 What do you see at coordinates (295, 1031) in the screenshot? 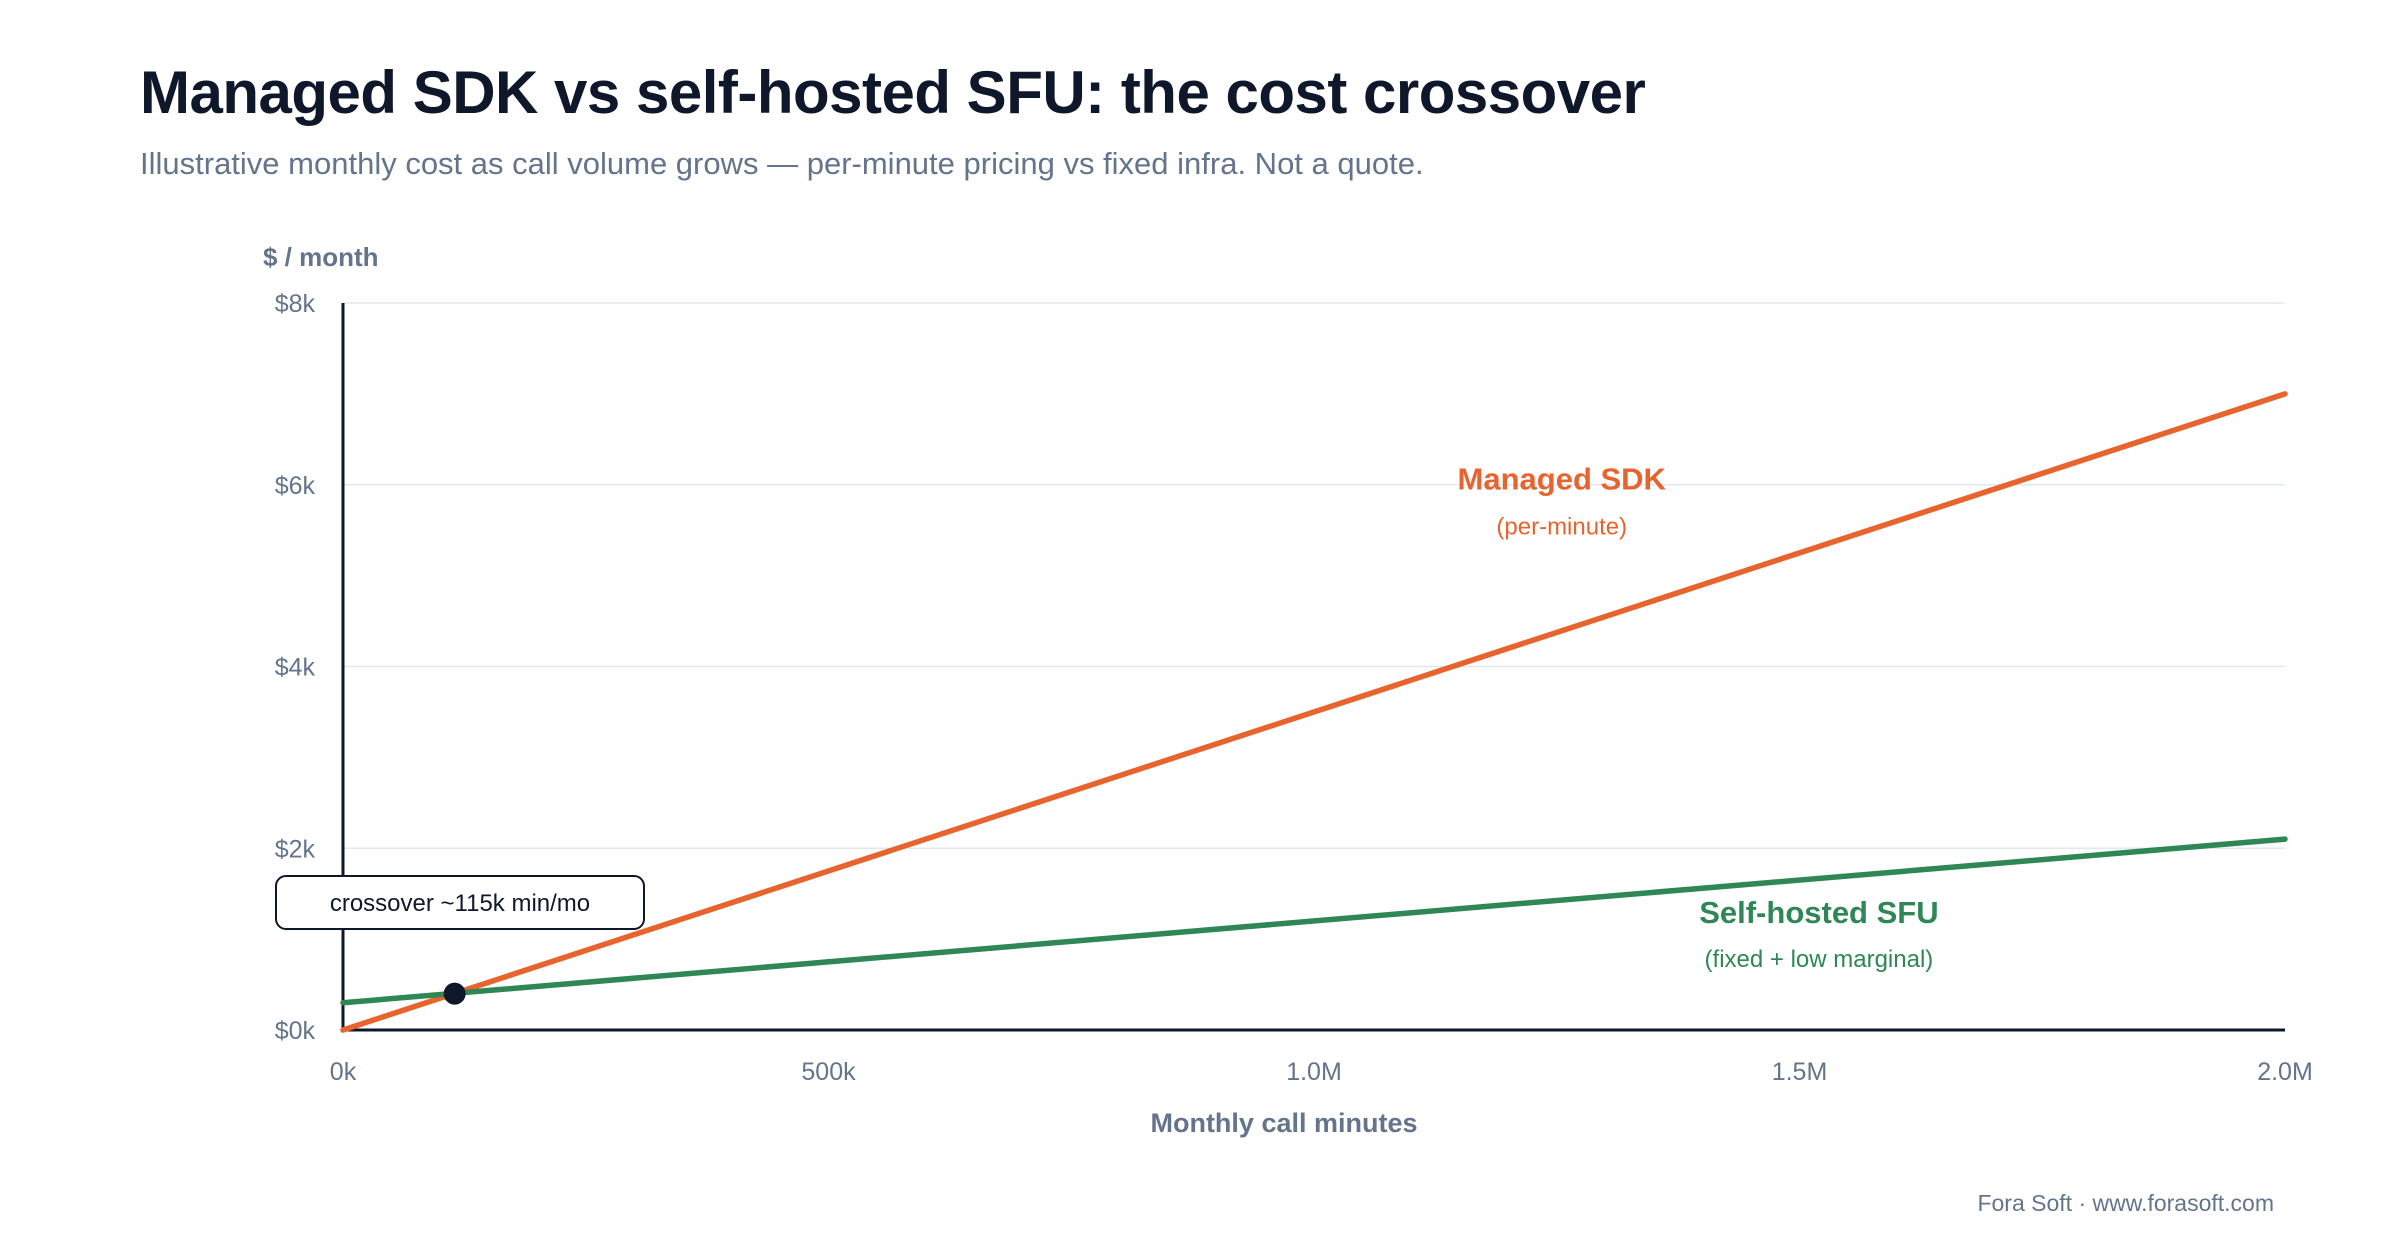
I see `y-tick-label: $0k` at bounding box center [295, 1031].